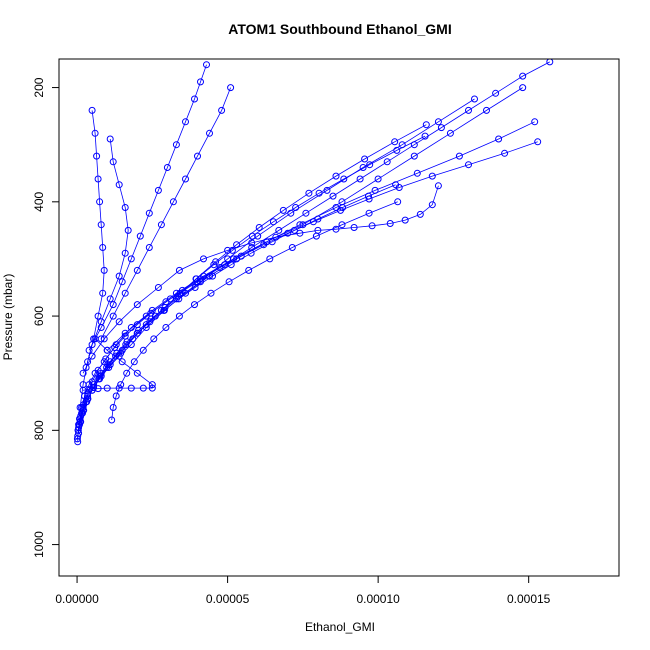 This screenshot has width=650, height=650. I want to click on y-tick-label: 800, so click(39, 430).